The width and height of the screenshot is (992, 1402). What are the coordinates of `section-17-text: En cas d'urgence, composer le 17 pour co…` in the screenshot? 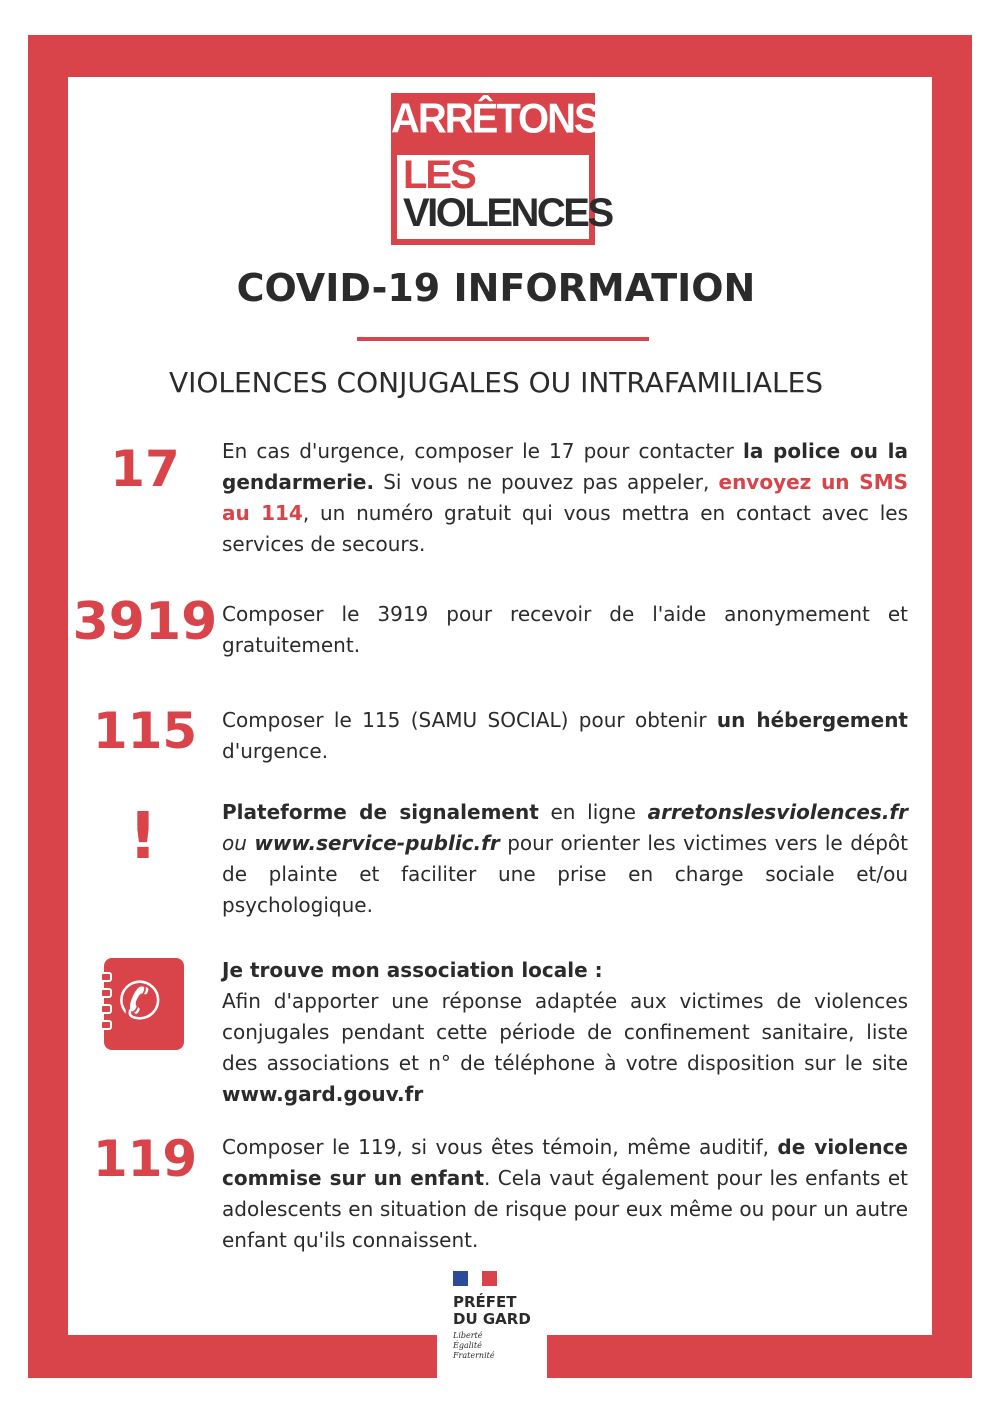 It's located at (565, 498).